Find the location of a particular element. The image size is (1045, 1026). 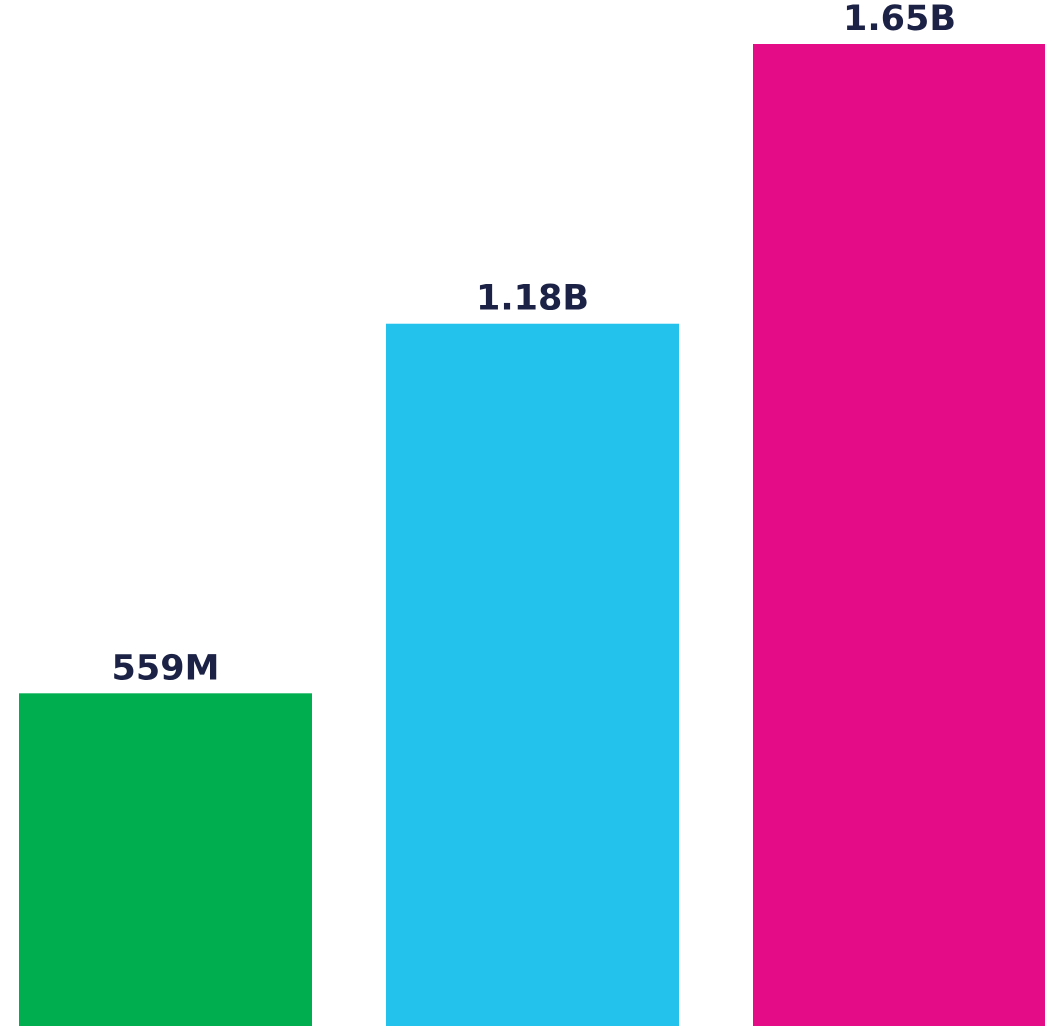

data-label-1: 559M is located at coordinates (166, 668).